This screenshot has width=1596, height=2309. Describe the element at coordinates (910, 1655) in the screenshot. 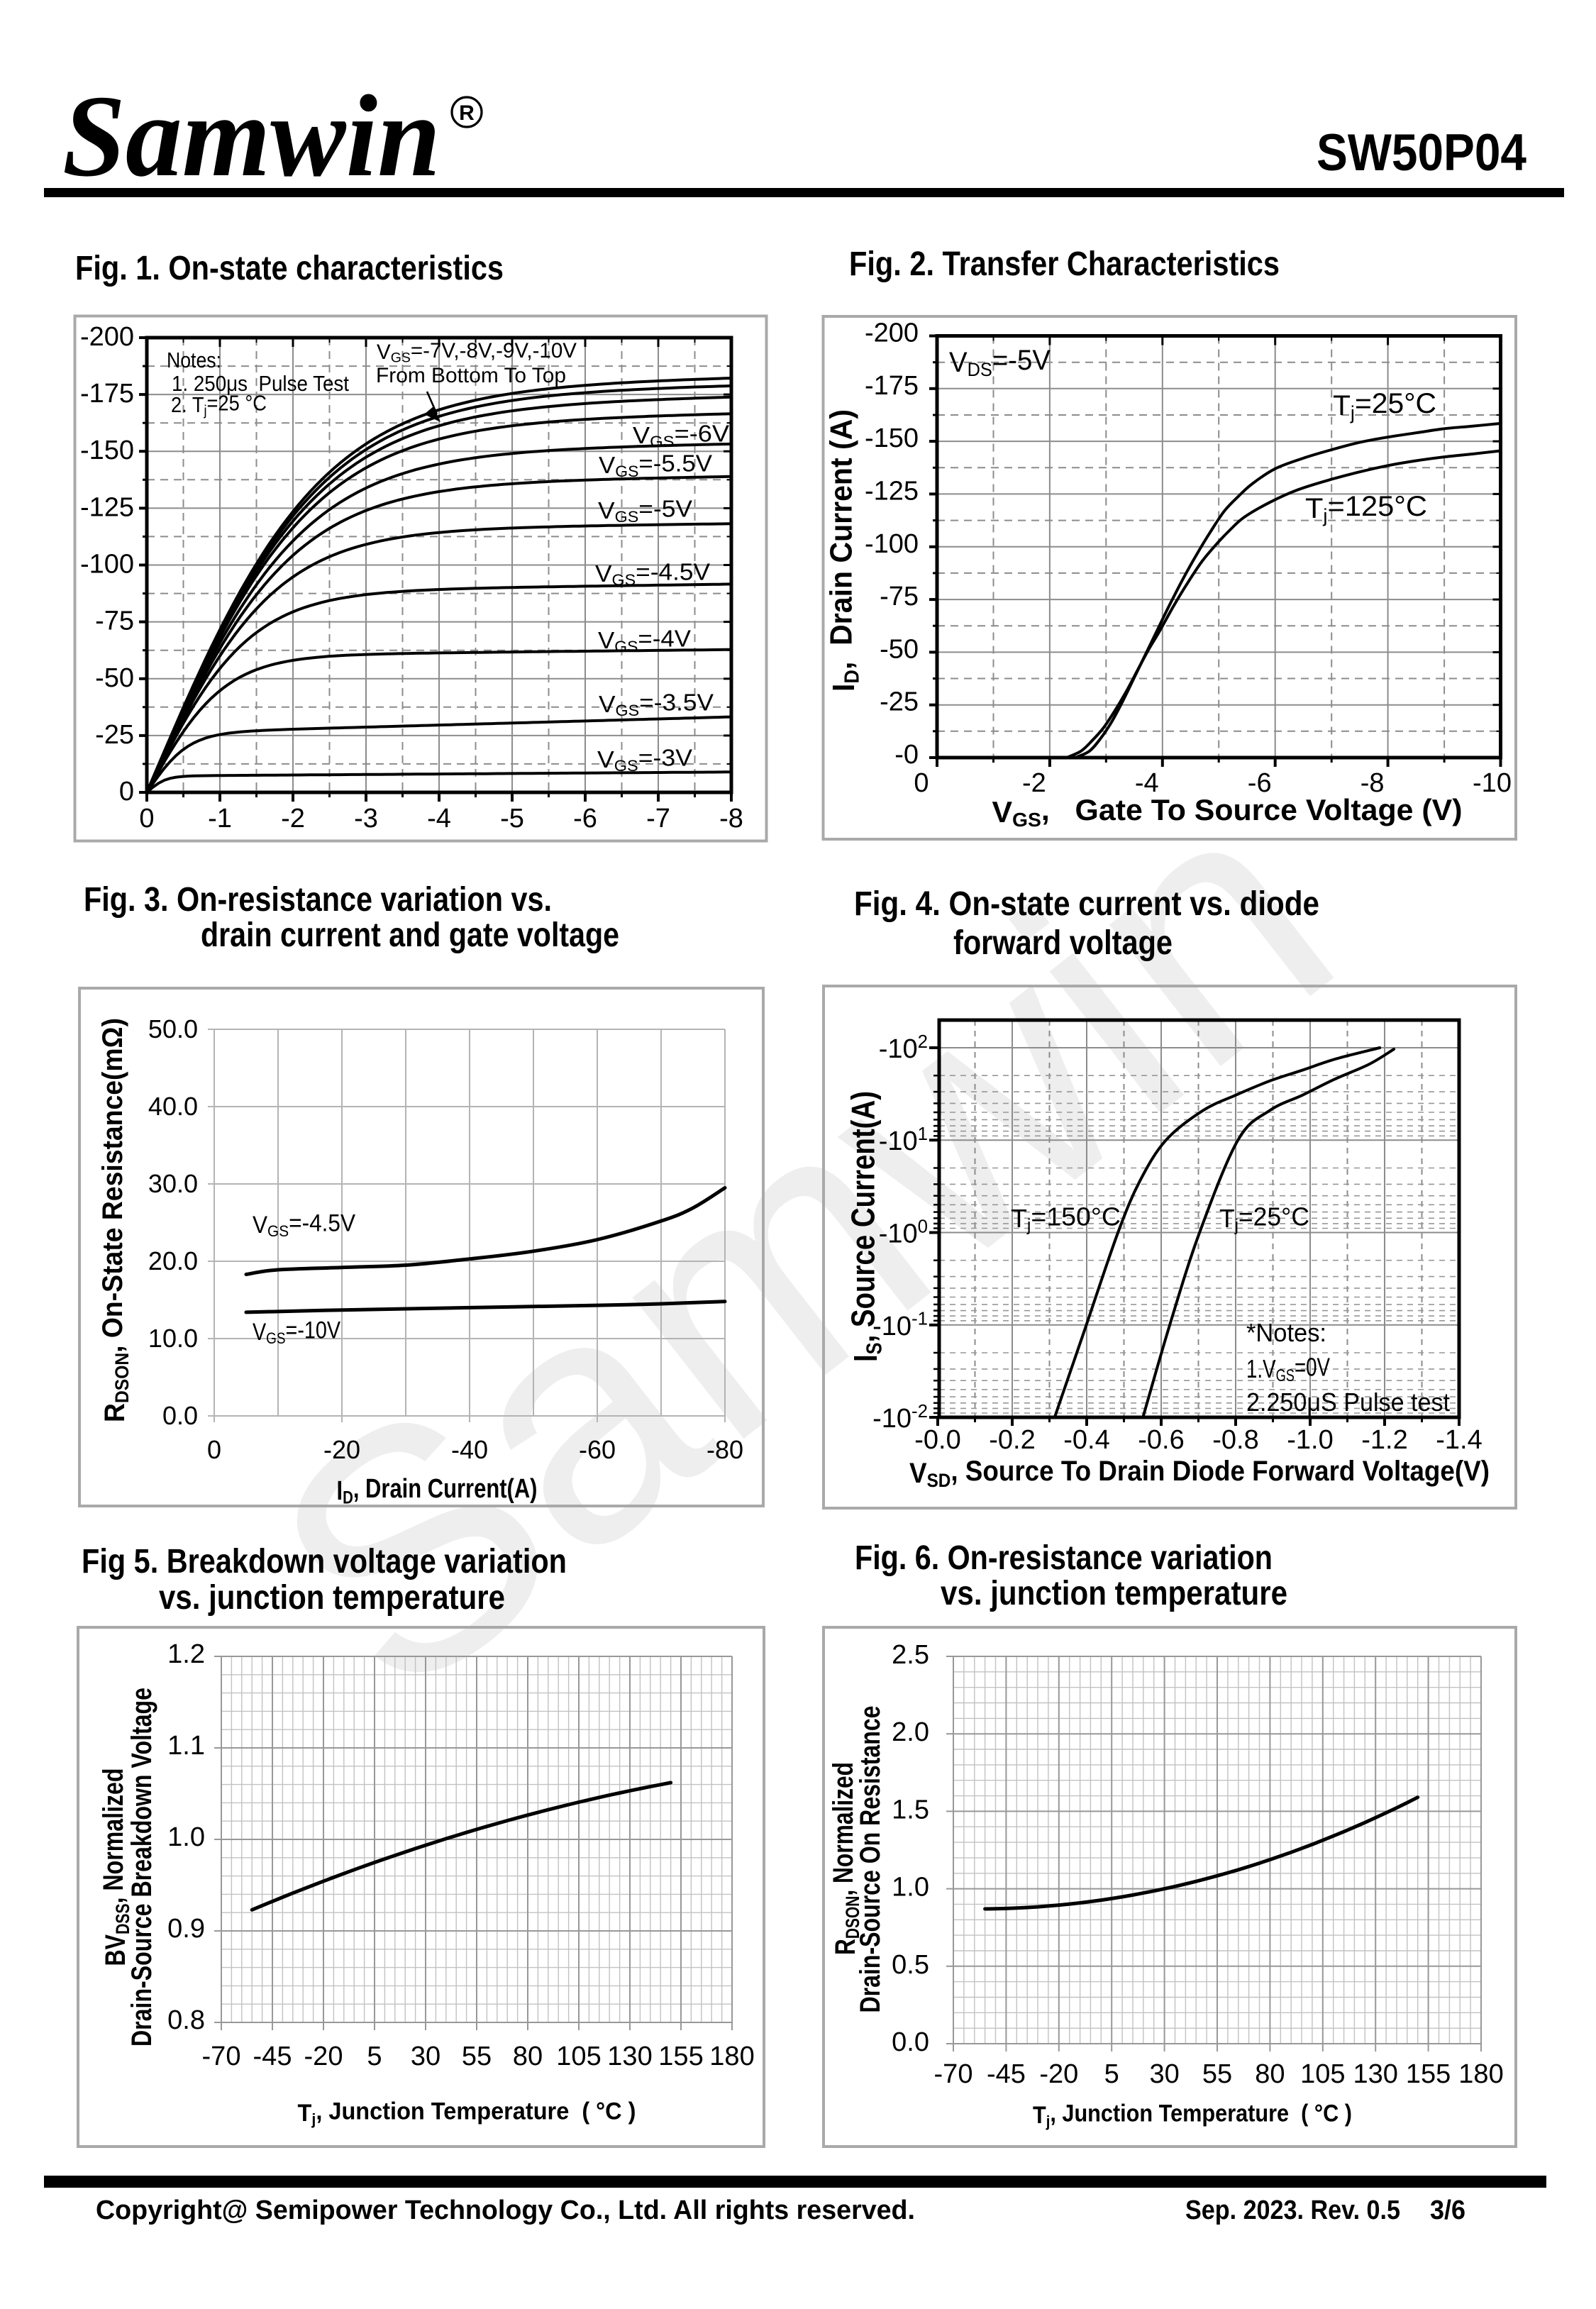

I see `svg-text: 2.5` at that location.